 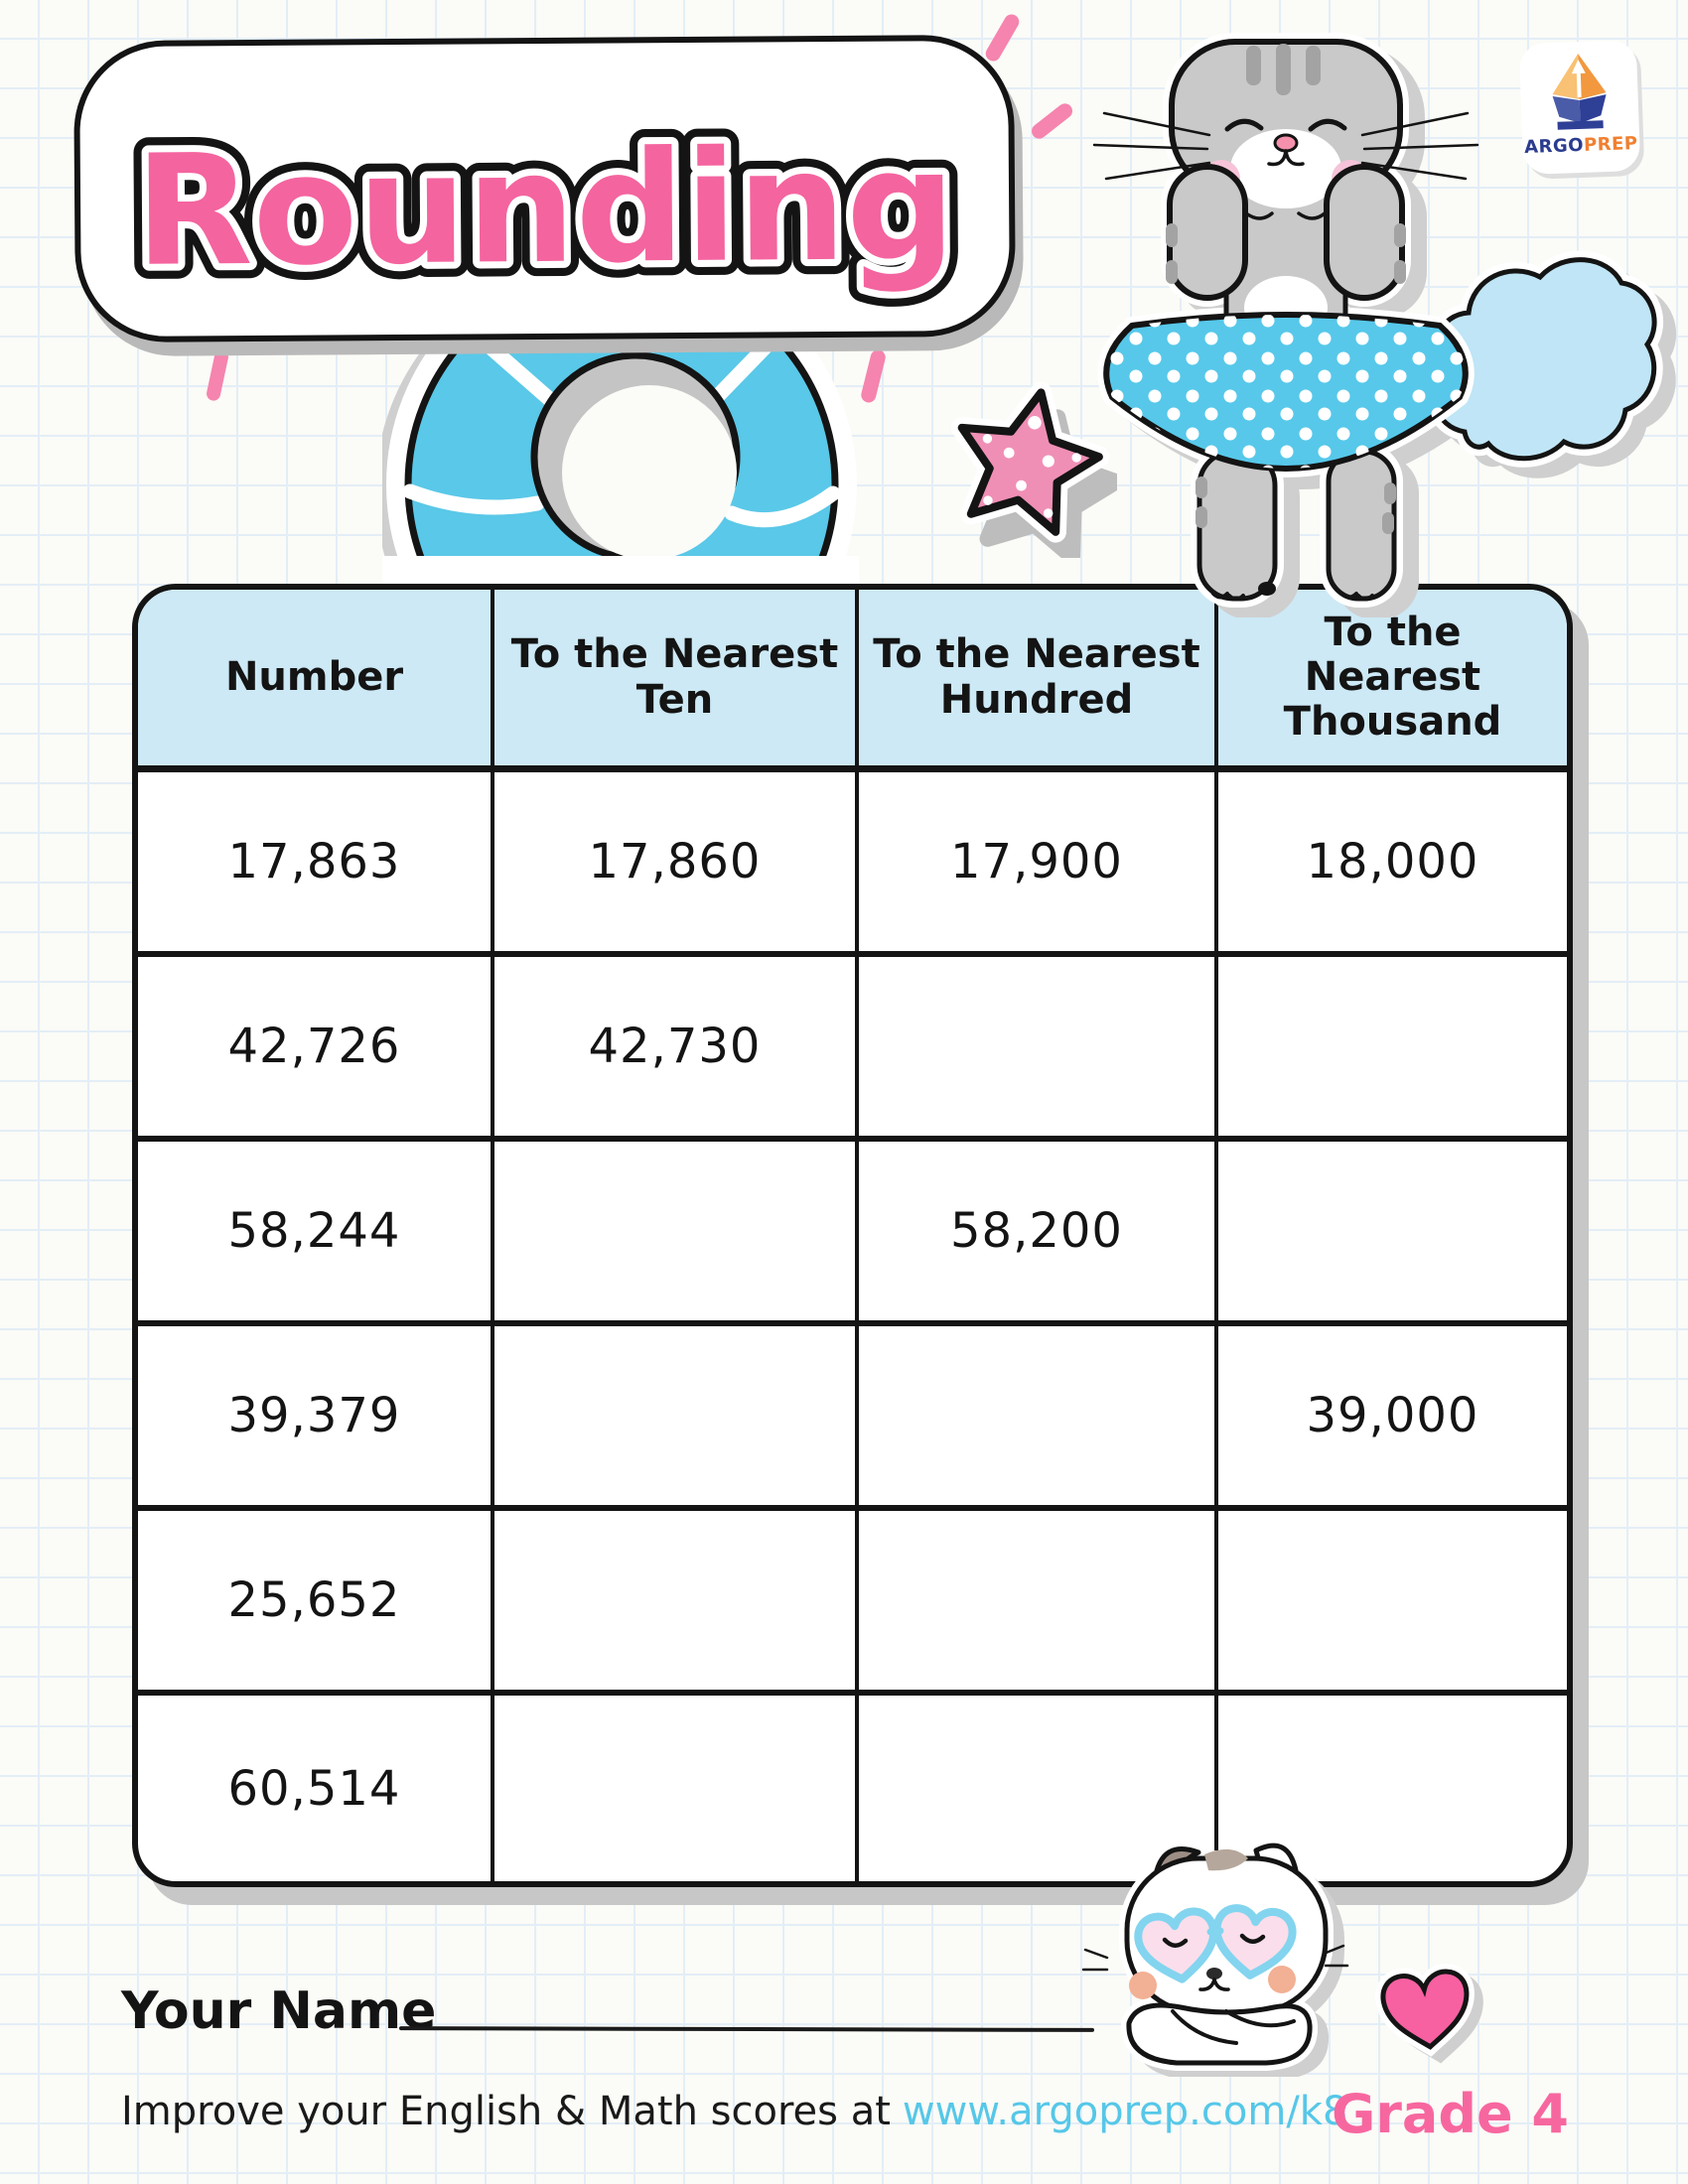 I want to click on table-row: 60,514, so click(x=852, y=1788).